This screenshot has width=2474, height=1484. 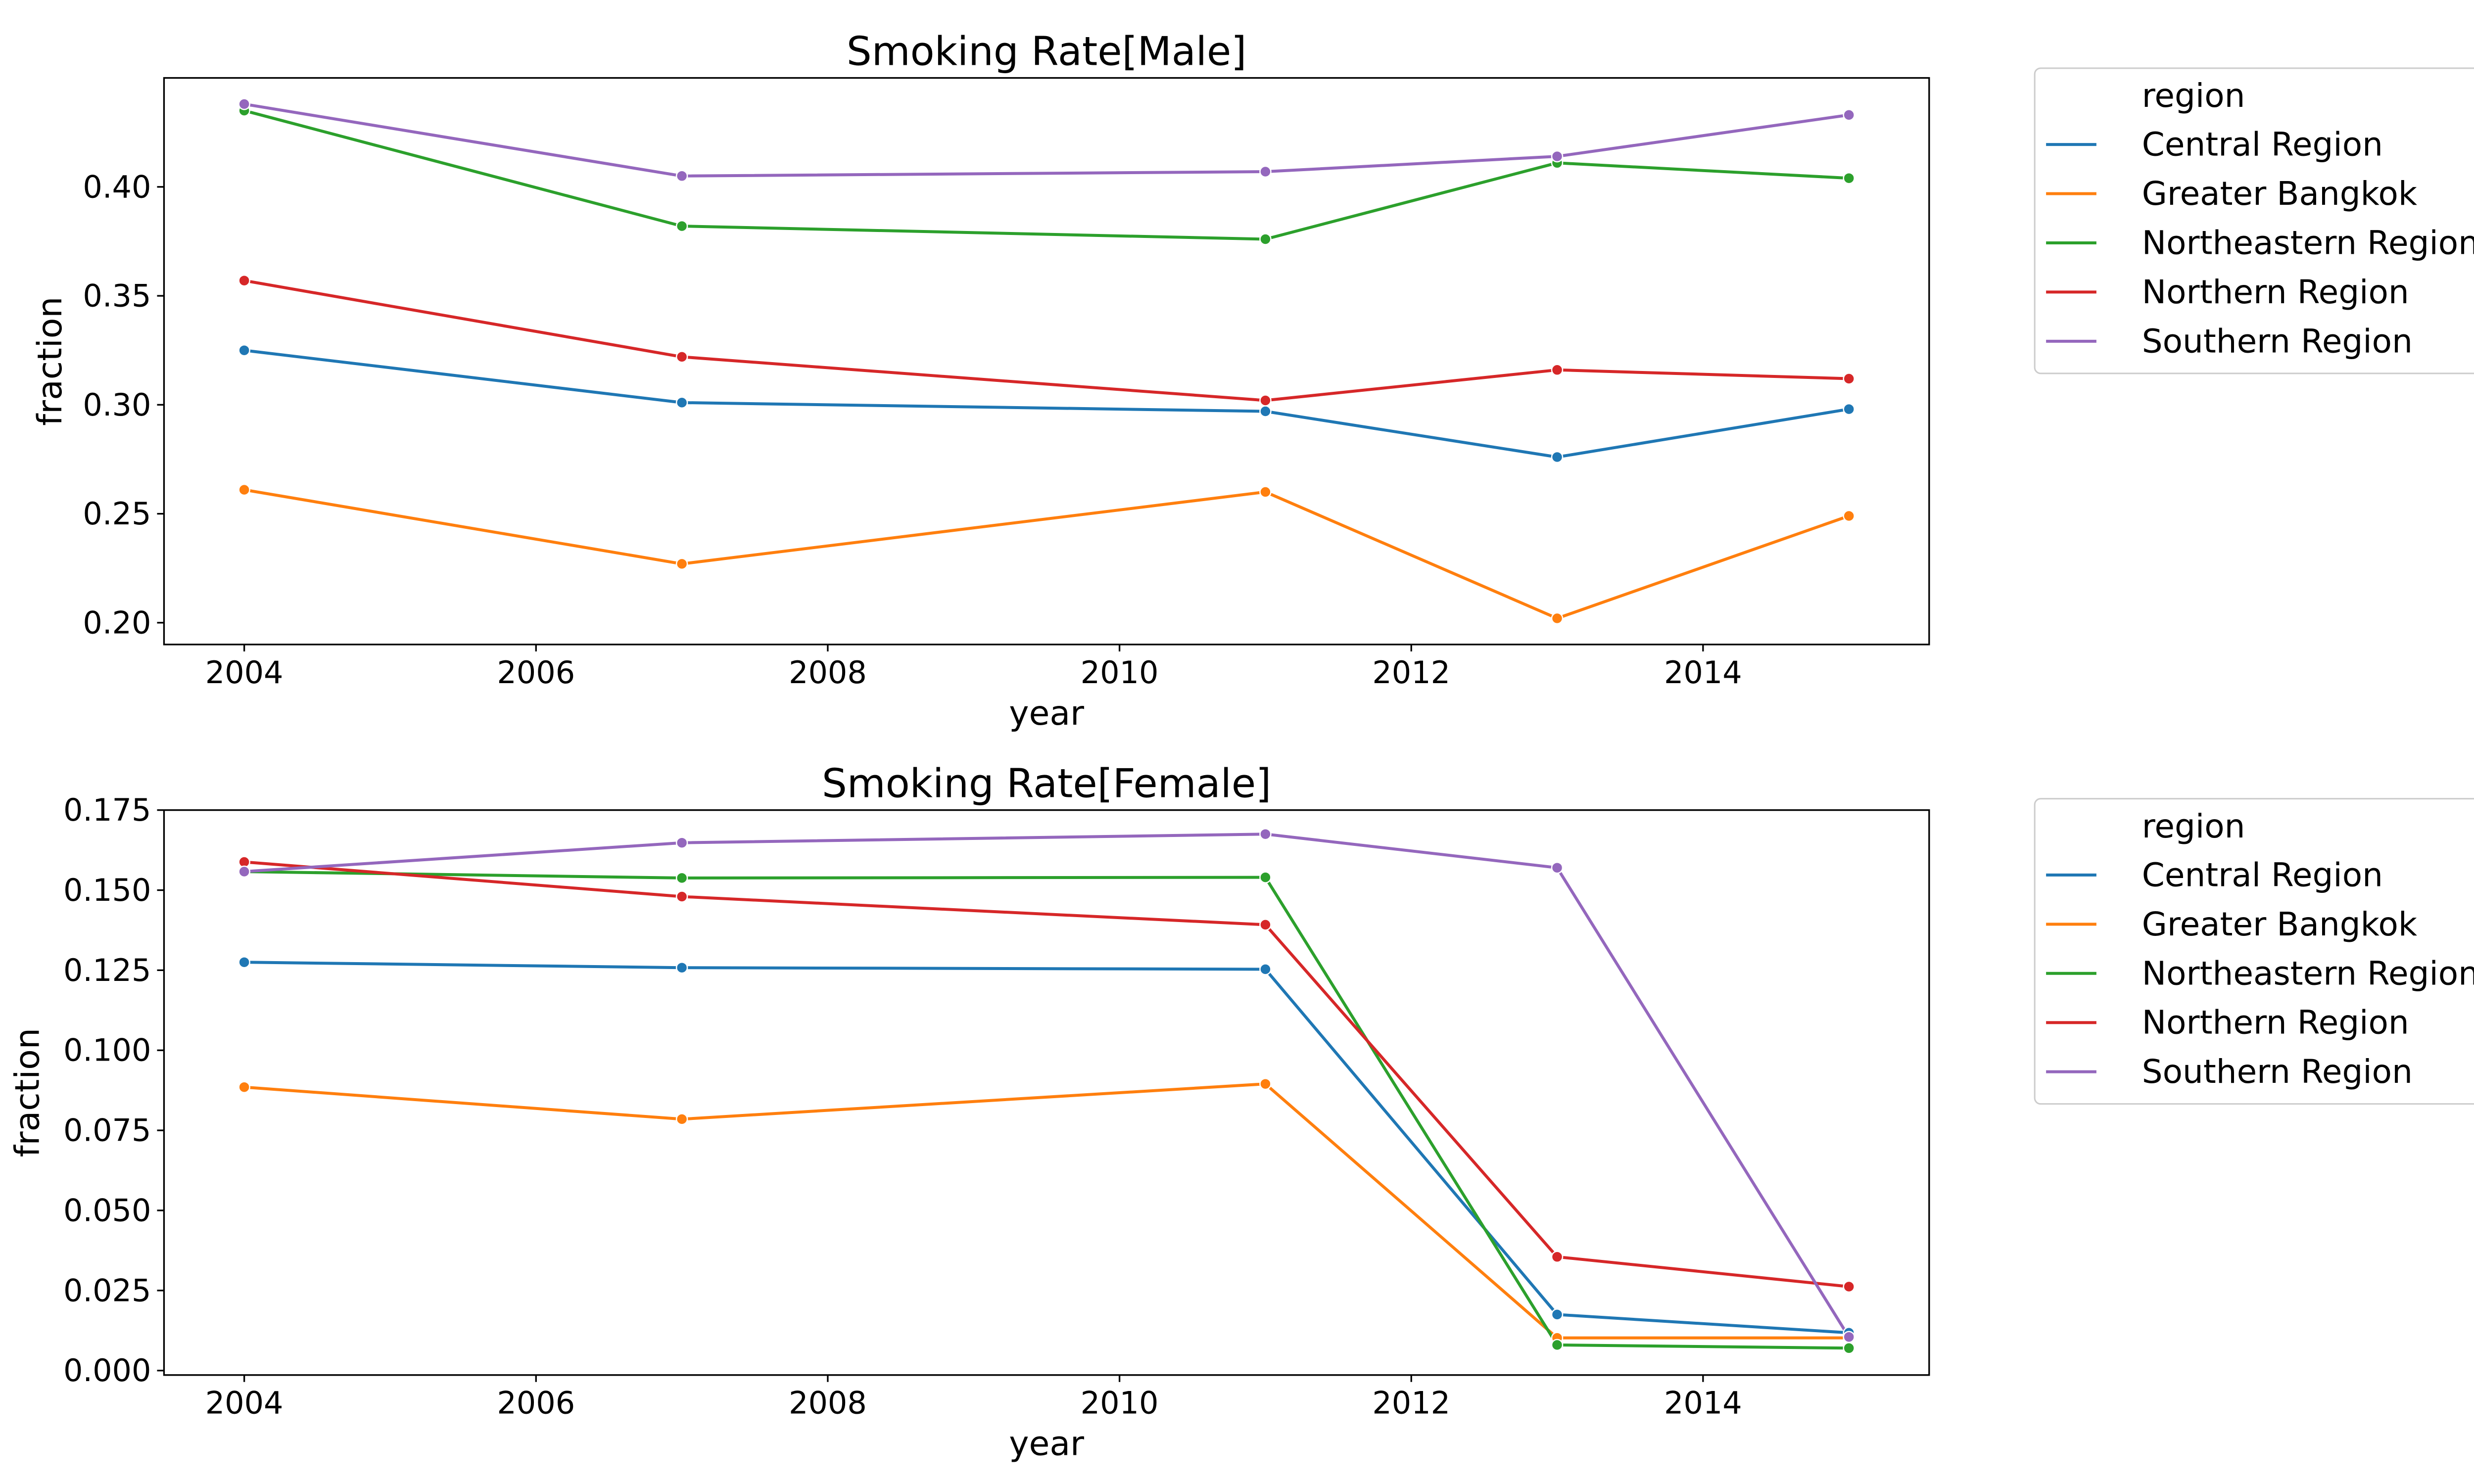 What do you see at coordinates (117, 296) in the screenshot?
I see `y-tick-label: 0.35` at bounding box center [117, 296].